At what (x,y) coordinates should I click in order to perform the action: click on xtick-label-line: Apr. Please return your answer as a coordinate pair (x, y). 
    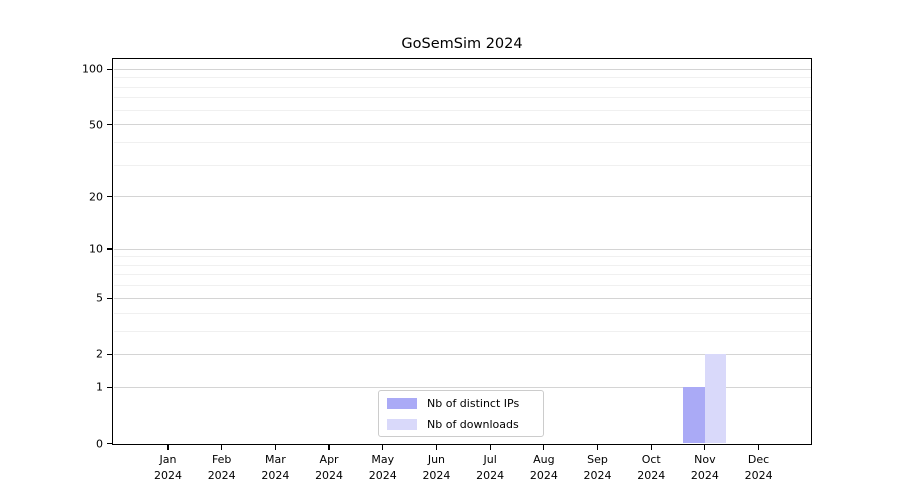
    Looking at the image, I should click on (329, 459).